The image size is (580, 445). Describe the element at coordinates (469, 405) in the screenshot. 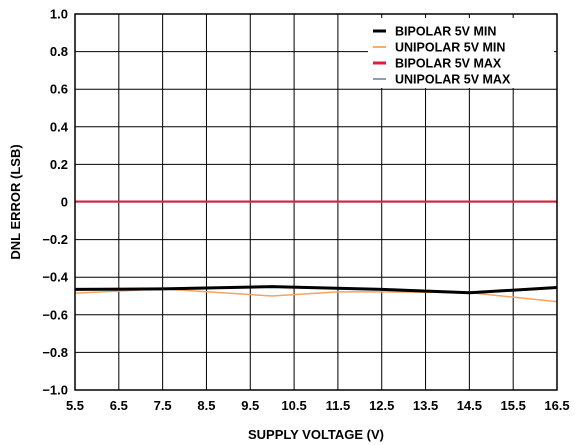

I see `x-tick-label: 14.5` at that location.